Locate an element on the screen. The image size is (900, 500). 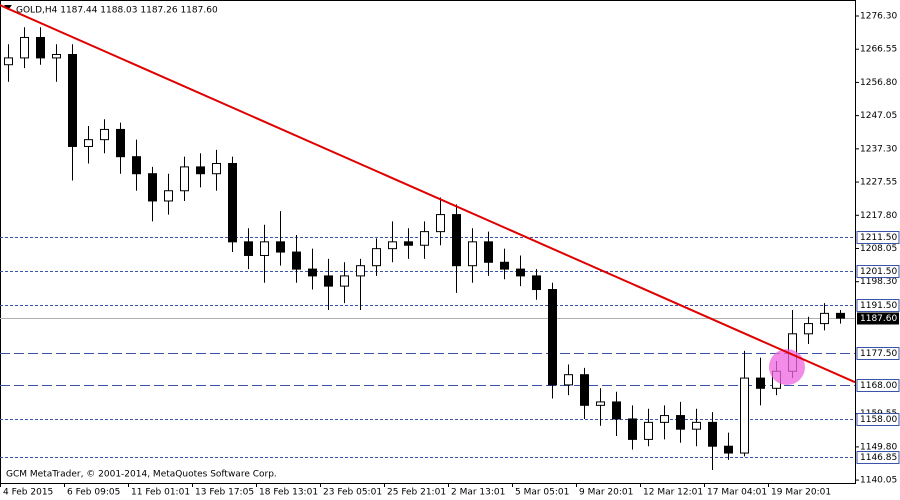
x-tick-label: 11 Feb 01:01 is located at coordinates (160, 493).